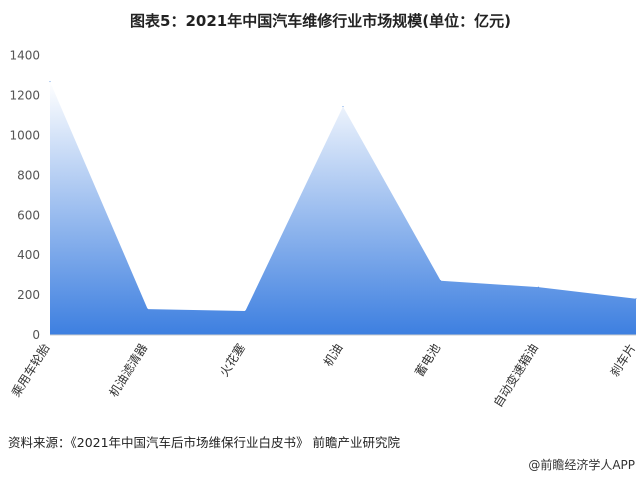 The image size is (641, 477). Describe the element at coordinates (24, 56) in the screenshot. I see `y-tick-label: 1400` at that location.